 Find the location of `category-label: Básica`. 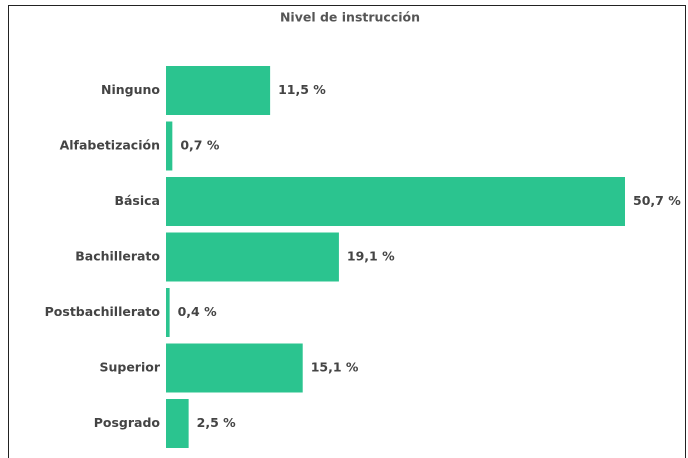

category-label: Básica is located at coordinates (137, 200).